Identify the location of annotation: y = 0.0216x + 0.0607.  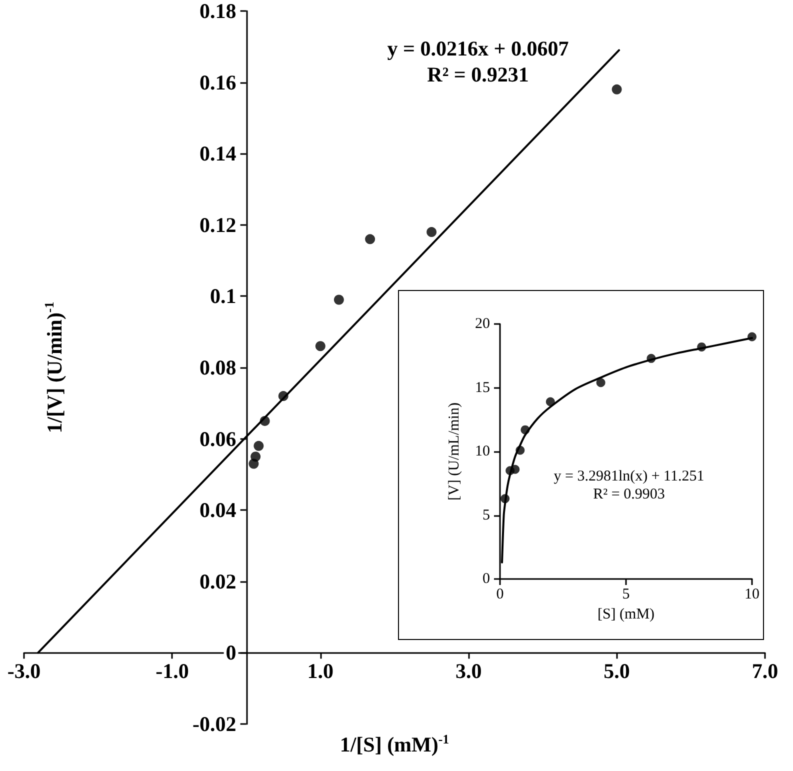
(478, 48).